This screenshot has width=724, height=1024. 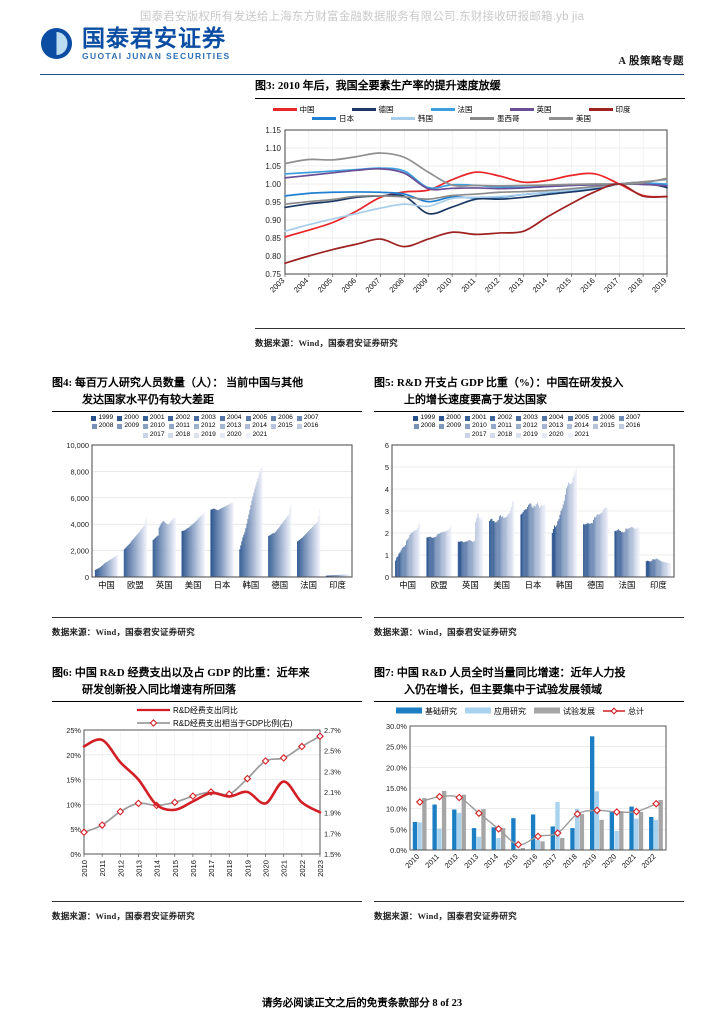 What do you see at coordinates (80, 524) in the screenshot?
I see `svg-text: 4,000` at bounding box center [80, 524].